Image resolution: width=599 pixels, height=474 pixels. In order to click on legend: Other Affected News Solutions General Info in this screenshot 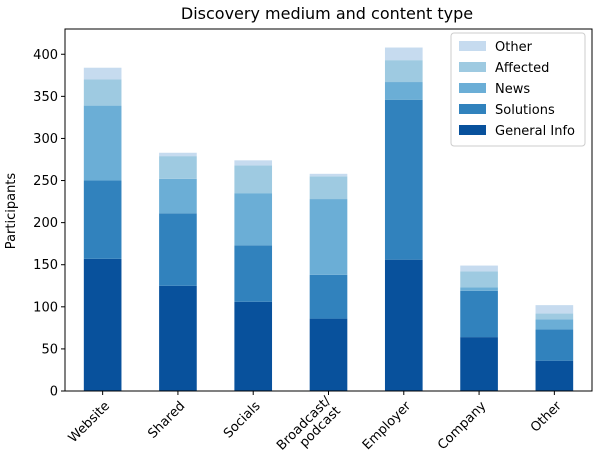, I will do `click(518, 89)`.